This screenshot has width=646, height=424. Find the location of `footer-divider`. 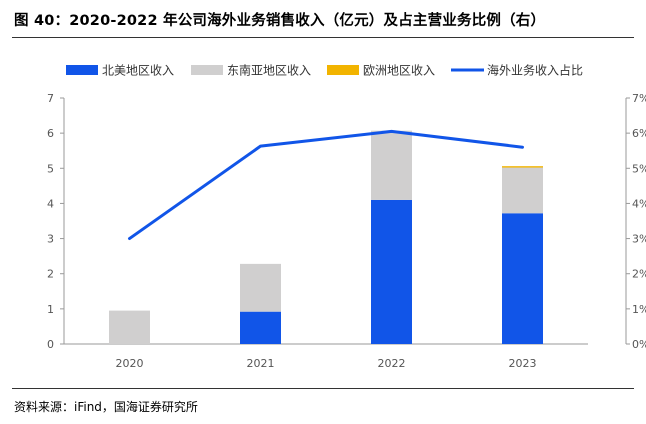

footer-divider is located at coordinates (323, 388).